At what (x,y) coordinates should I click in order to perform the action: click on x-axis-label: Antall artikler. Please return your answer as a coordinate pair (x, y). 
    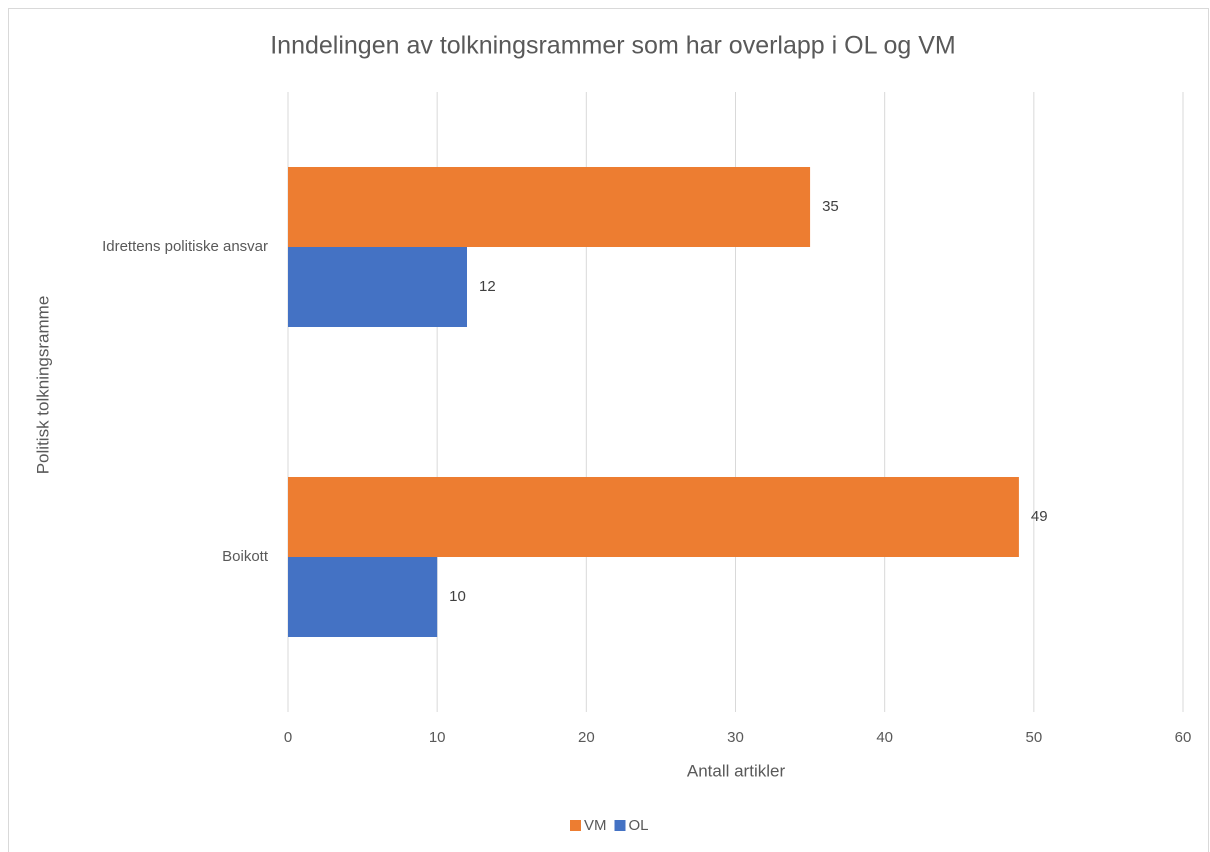
    Looking at the image, I should click on (736, 770).